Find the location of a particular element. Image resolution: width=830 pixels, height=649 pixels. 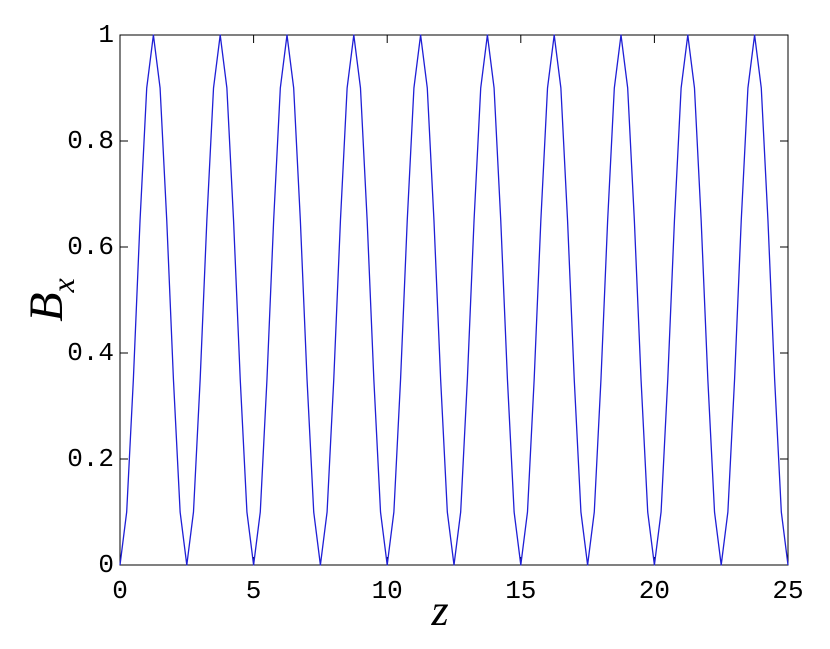

x-tick-label: 25 is located at coordinates (787, 591).